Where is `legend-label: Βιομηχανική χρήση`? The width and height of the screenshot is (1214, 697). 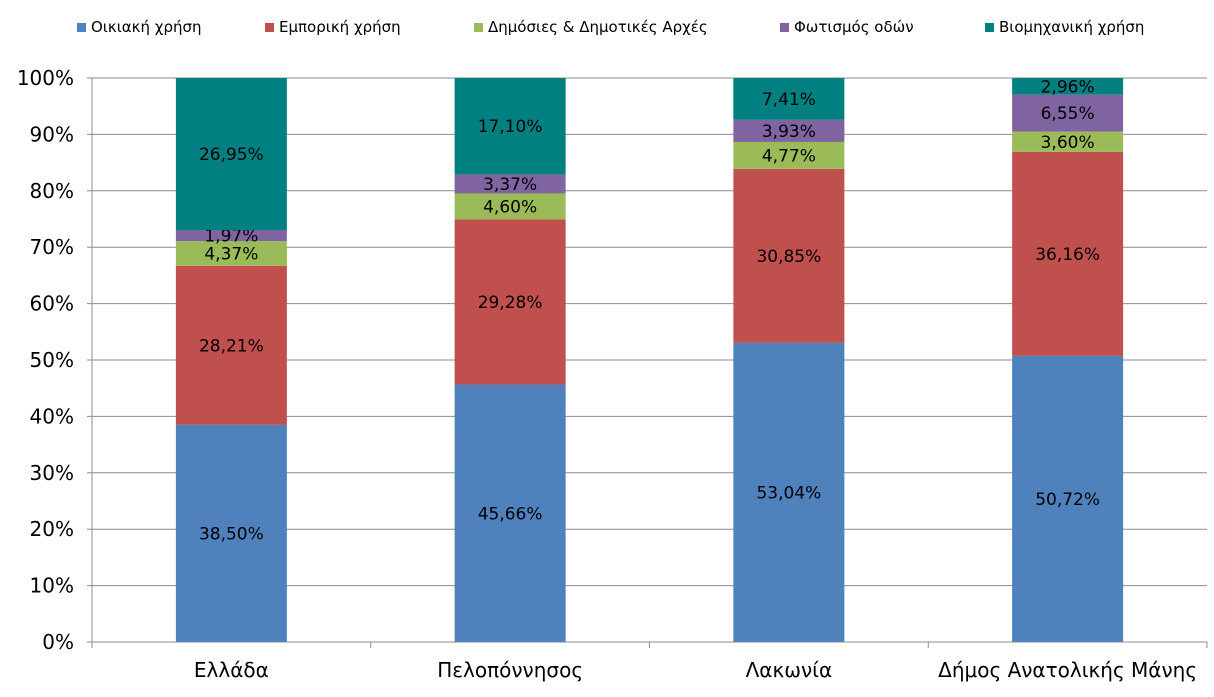
legend-label: Βιομηχανική χρήση is located at coordinates (1072, 27).